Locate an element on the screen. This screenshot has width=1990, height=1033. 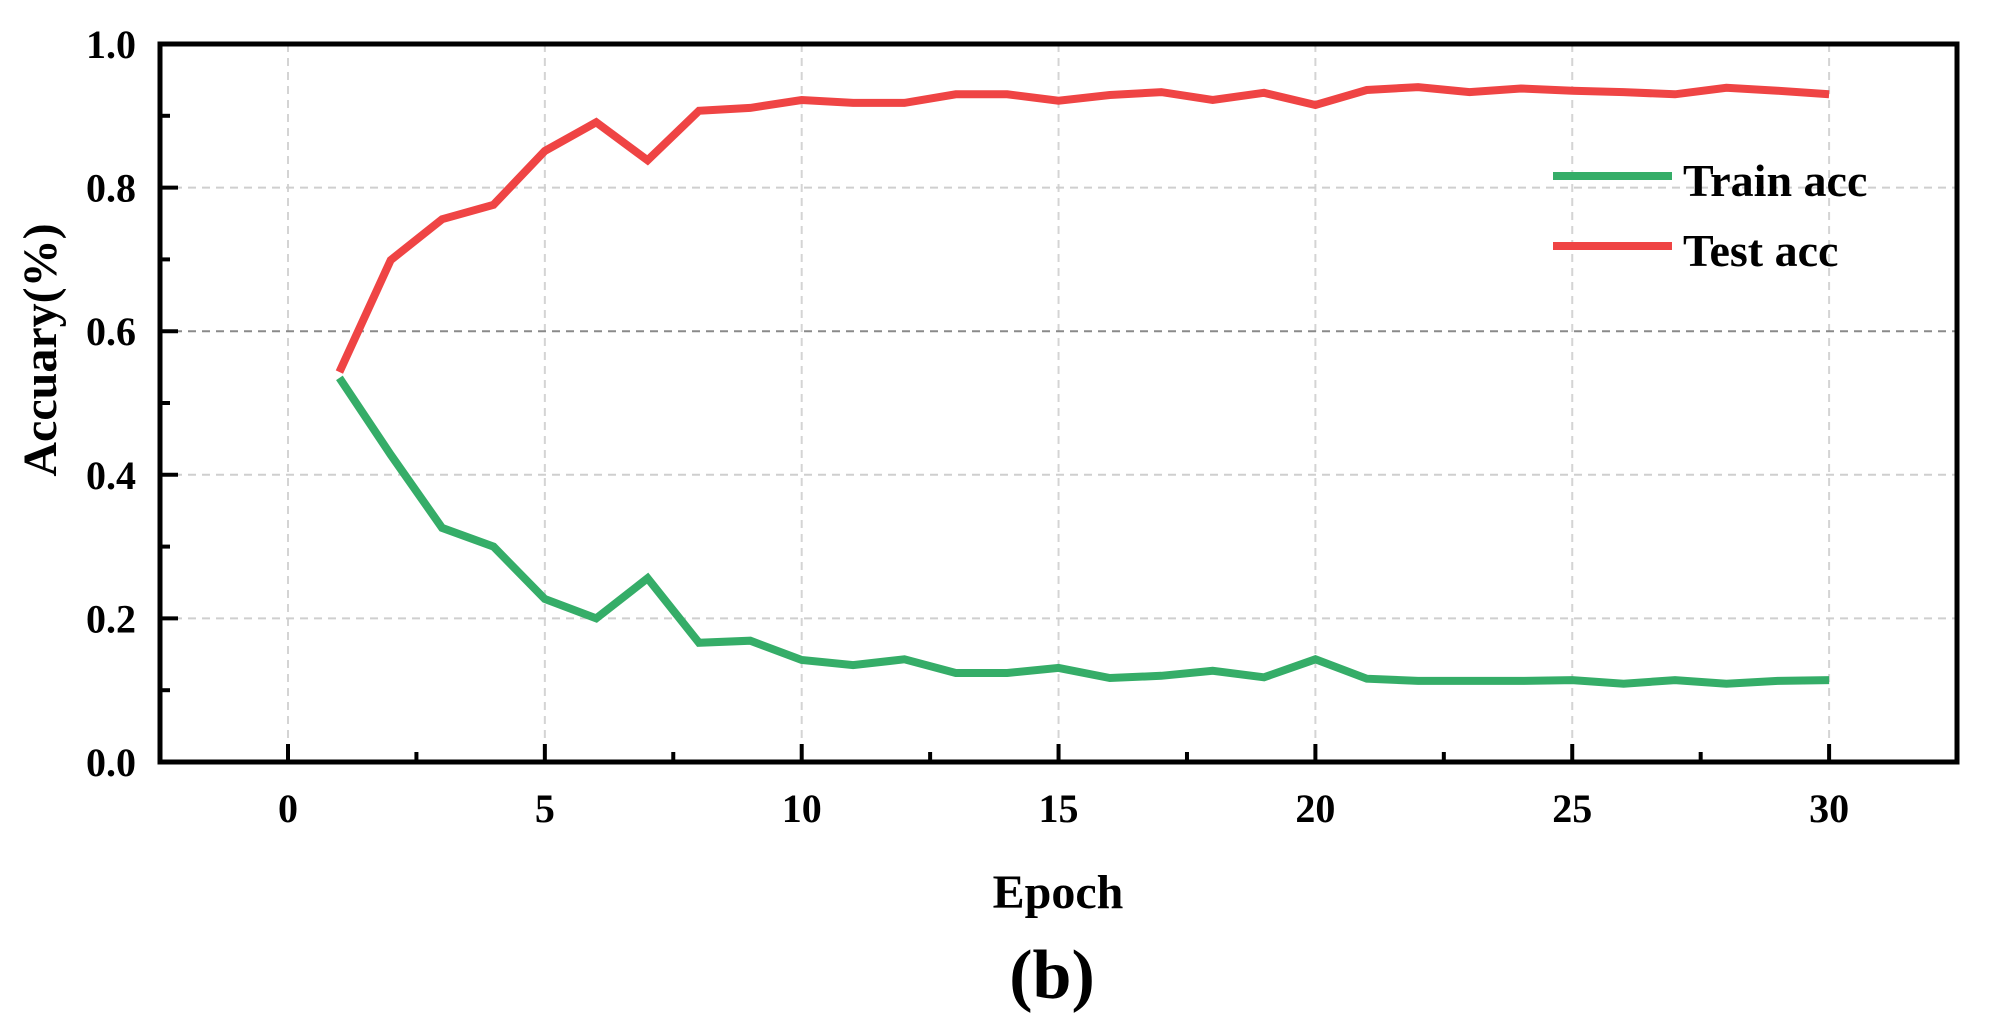
x-tick-label: 10 is located at coordinates (802, 808).